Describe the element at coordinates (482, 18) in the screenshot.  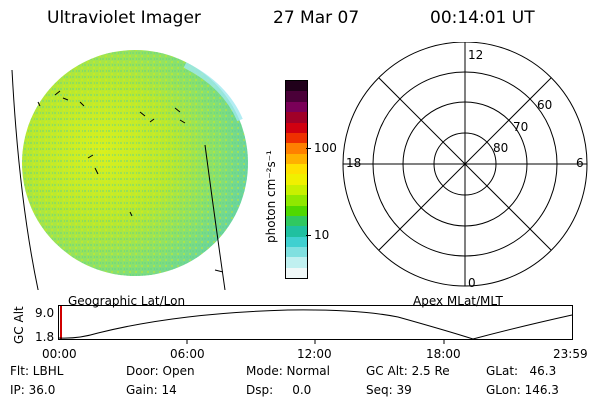
I see `time-label: 00:14:01 UT` at that location.